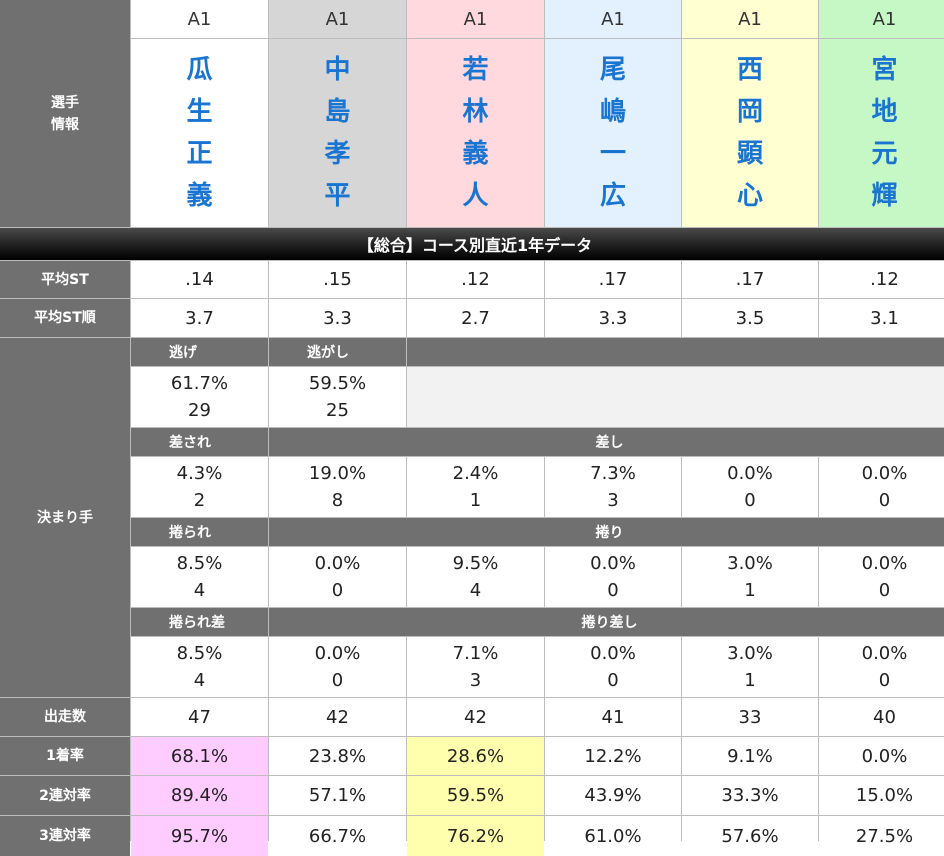 This screenshot has width=944, height=856. I want to click on win1-cell: 9.1%, so click(750, 756).